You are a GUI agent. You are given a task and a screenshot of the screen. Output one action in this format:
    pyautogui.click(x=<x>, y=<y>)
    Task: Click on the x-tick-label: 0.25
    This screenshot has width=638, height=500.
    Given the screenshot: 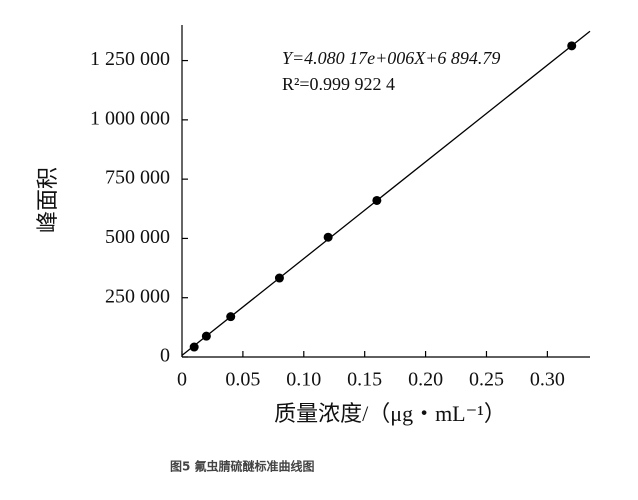 What is the action you would take?
    pyautogui.click(x=486, y=380)
    